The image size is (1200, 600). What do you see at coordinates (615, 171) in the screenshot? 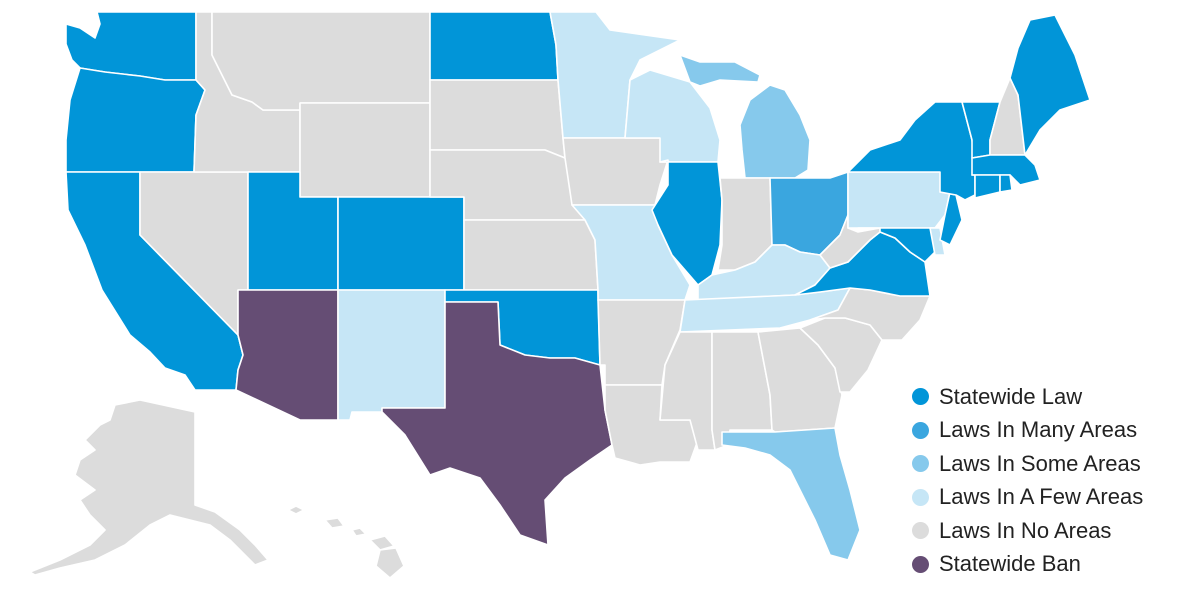
I see `state-iowa` at bounding box center [615, 171].